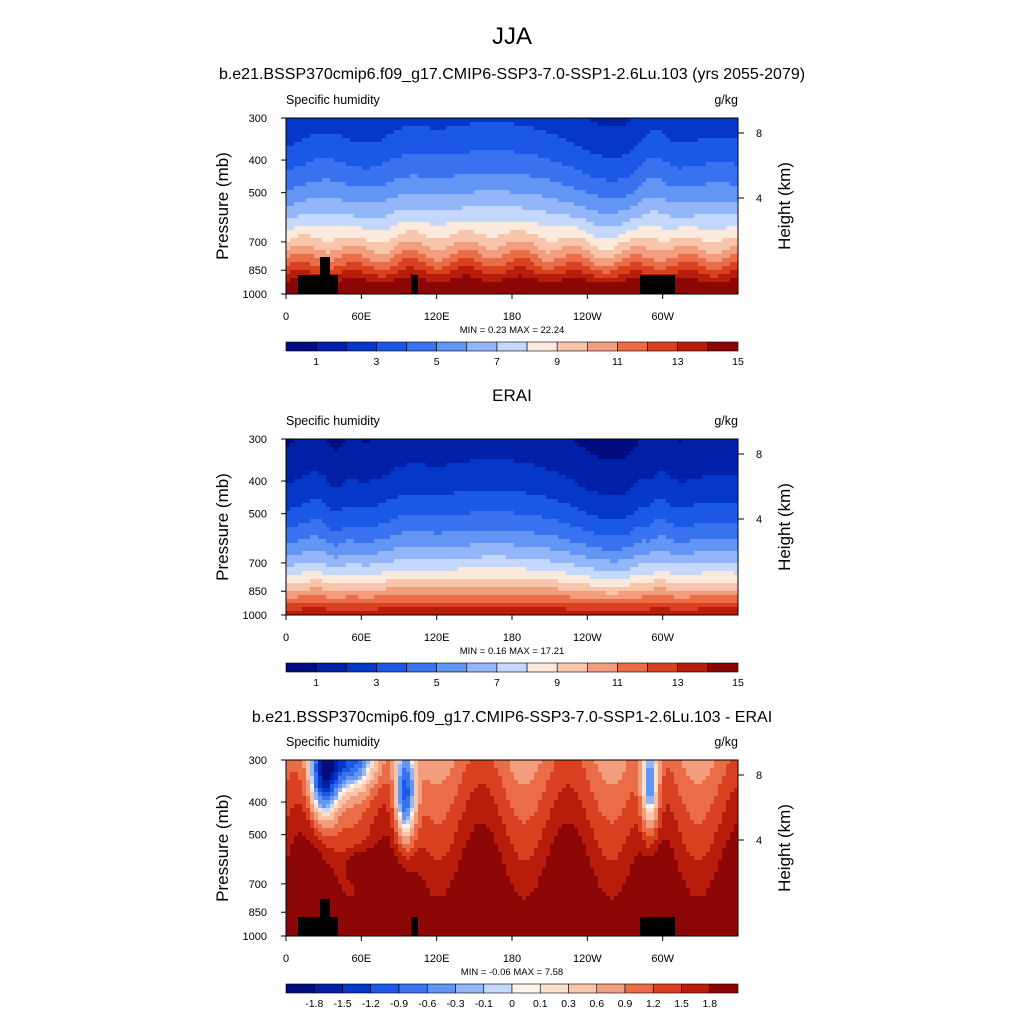  Describe the element at coordinates (255, 295) in the screenshot. I see `y-tick-label: 1000` at that location.